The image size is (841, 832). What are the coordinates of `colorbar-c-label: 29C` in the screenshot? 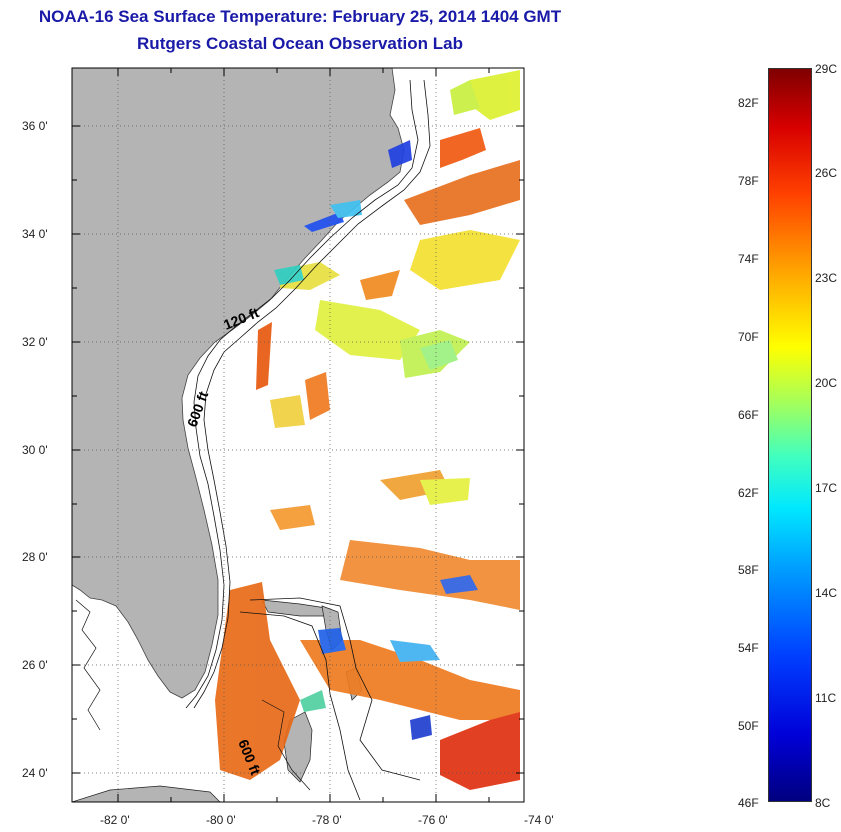 It's located at (826, 69).